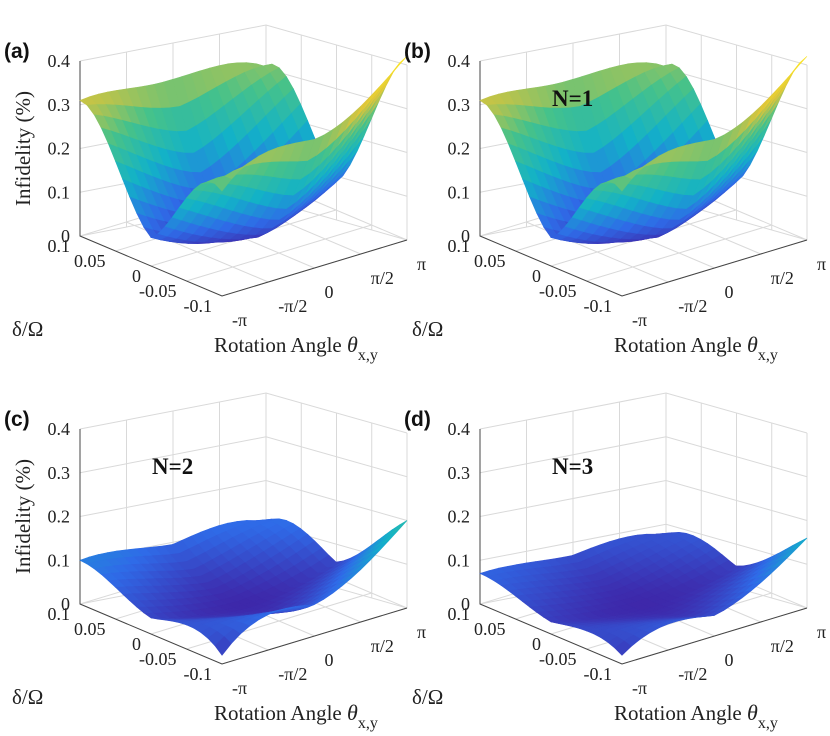 This screenshot has width=830, height=736. I want to click on n-annotation: N=3, so click(572, 466).